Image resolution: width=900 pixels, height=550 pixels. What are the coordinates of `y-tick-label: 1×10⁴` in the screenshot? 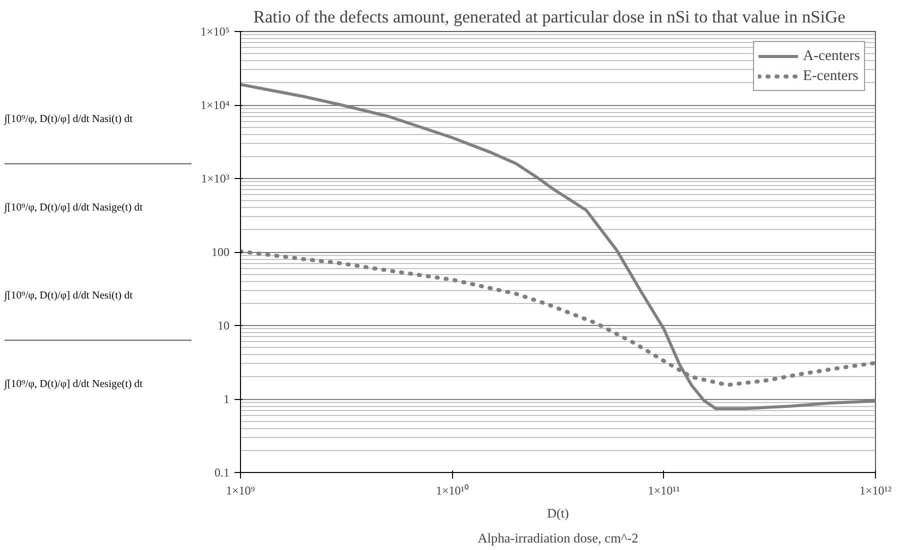 It's located at (215, 105).